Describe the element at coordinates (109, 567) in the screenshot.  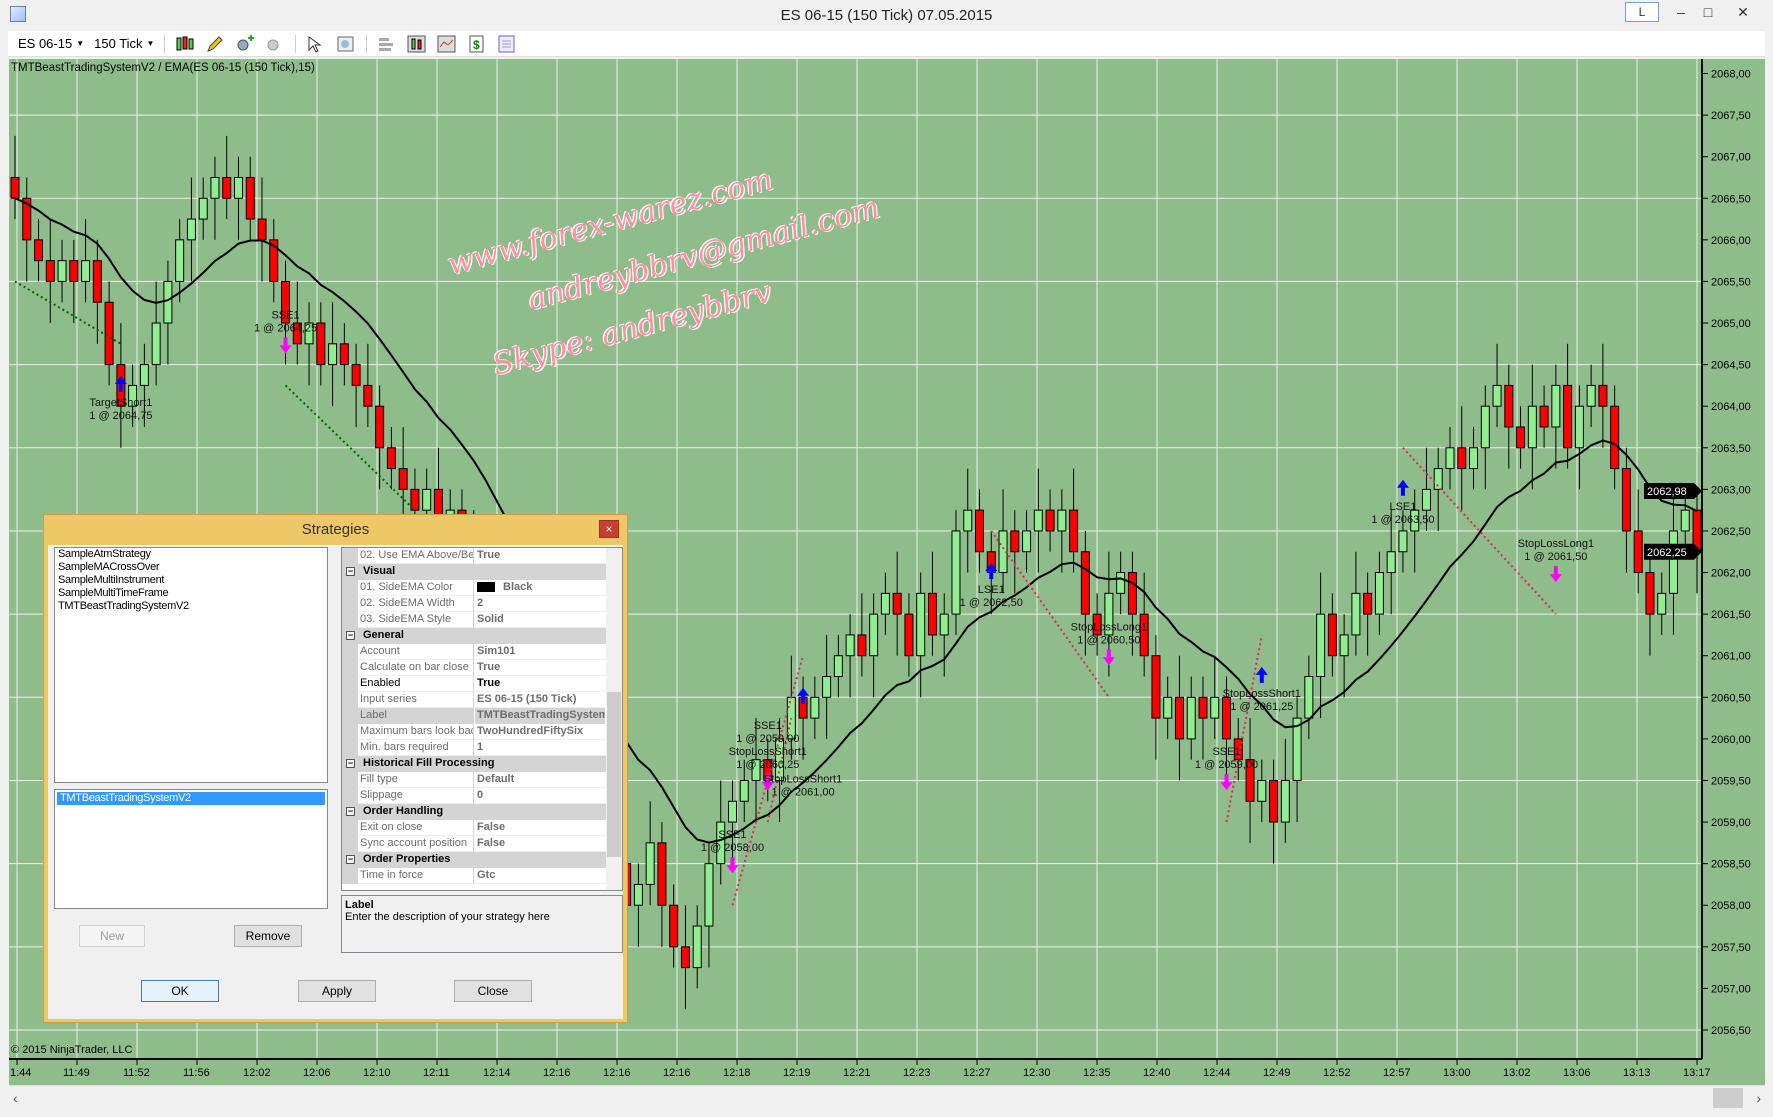
I see `list-item: SampleMACrossOver` at that location.